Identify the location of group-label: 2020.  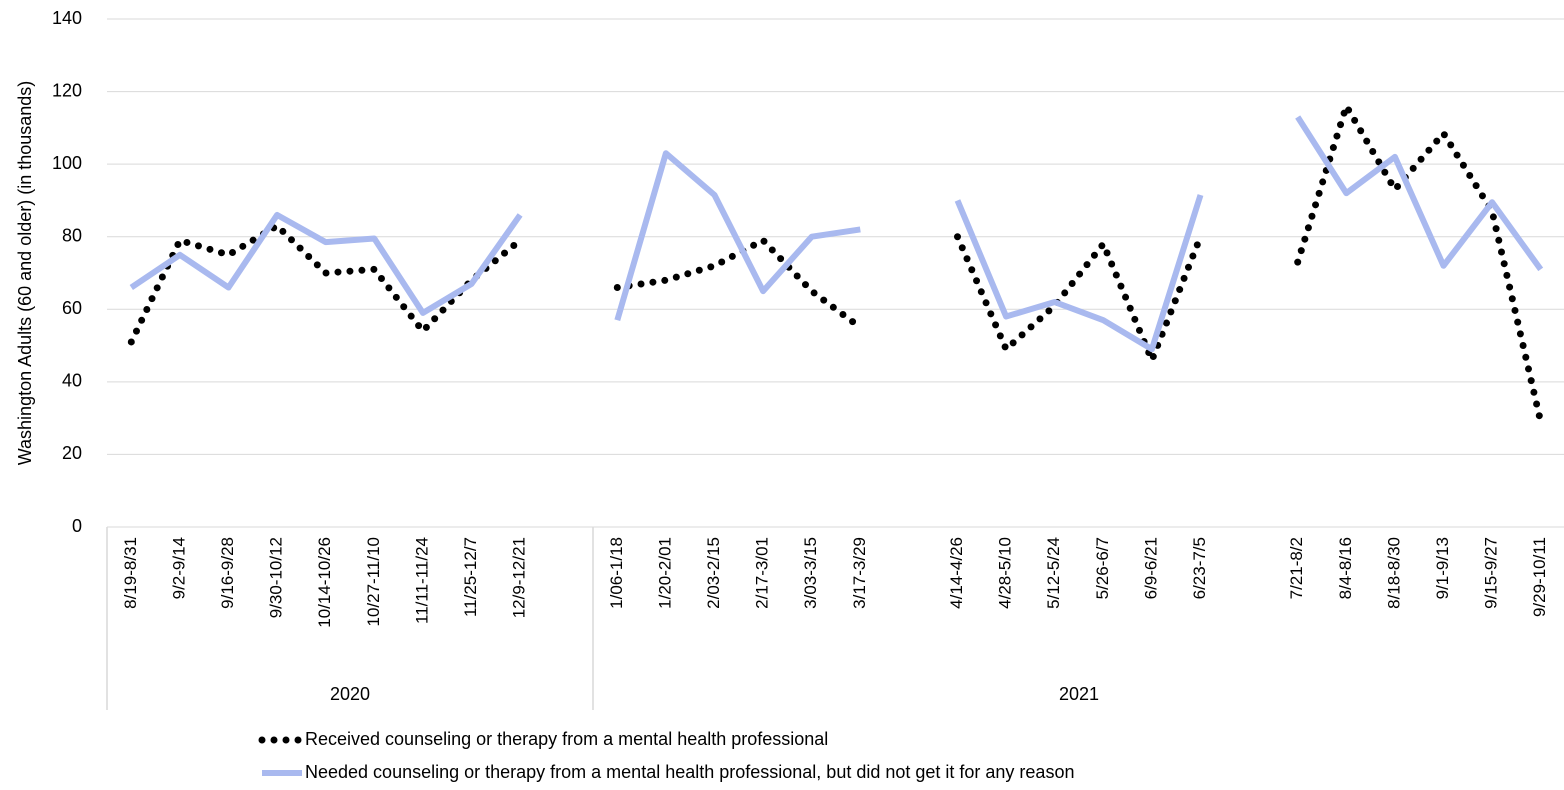
(350, 694).